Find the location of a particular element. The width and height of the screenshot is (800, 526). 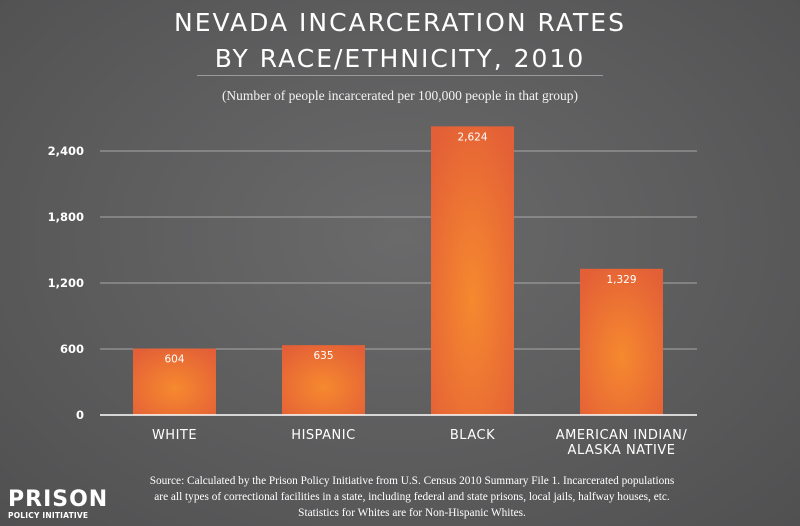

data-label: 1,329 is located at coordinates (621, 280).